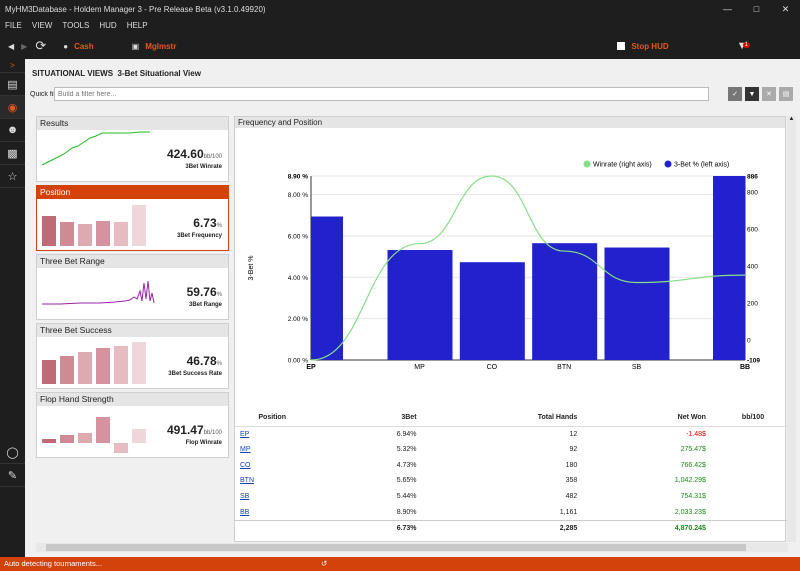 Image resolution: width=800 pixels, height=571 pixels. I want to click on card-title: Position, so click(132, 192).